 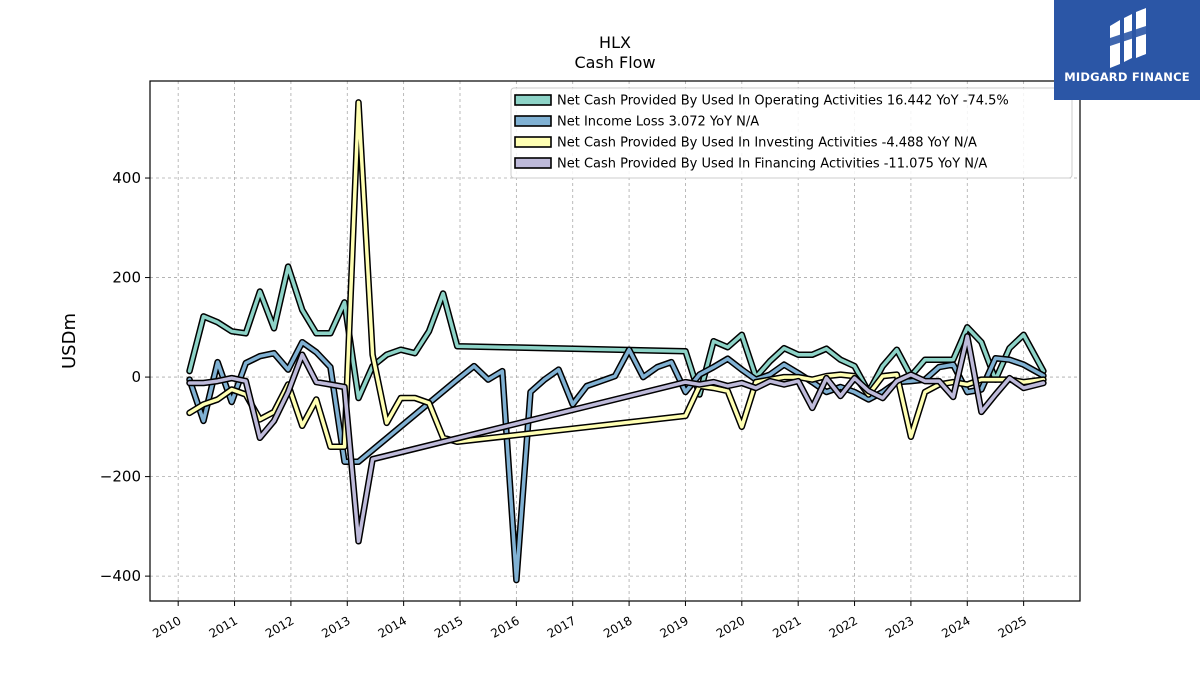 I want to click on y-tick-label: 400, so click(x=126, y=178).